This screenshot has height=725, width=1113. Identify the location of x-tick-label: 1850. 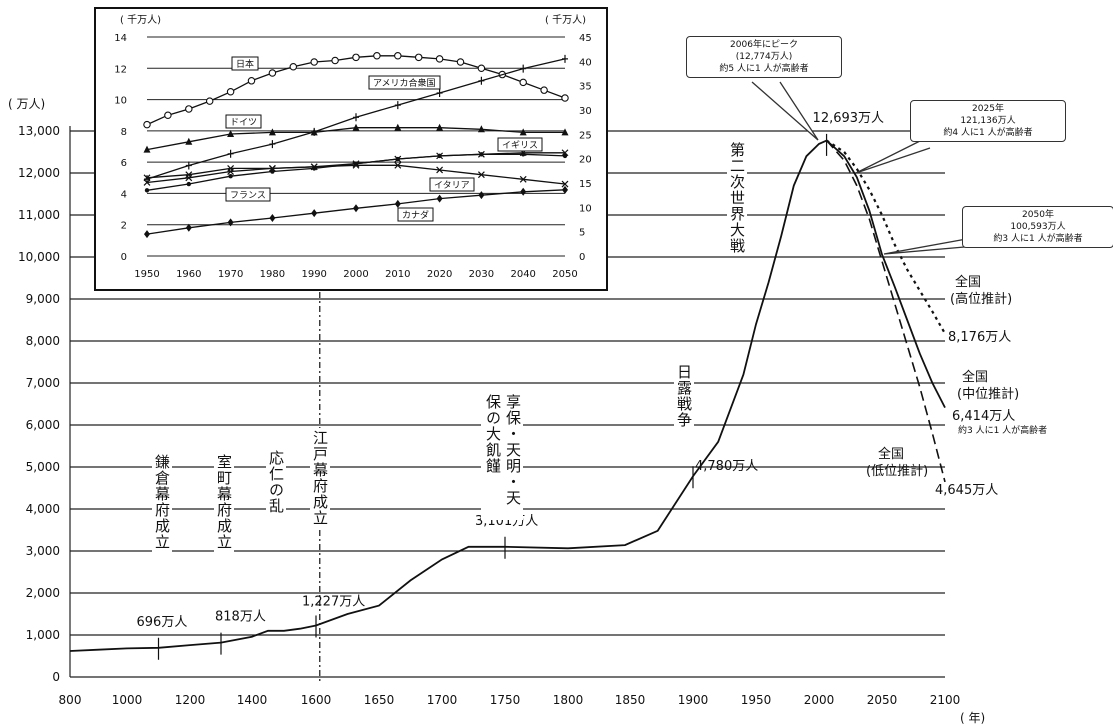
(630, 700).